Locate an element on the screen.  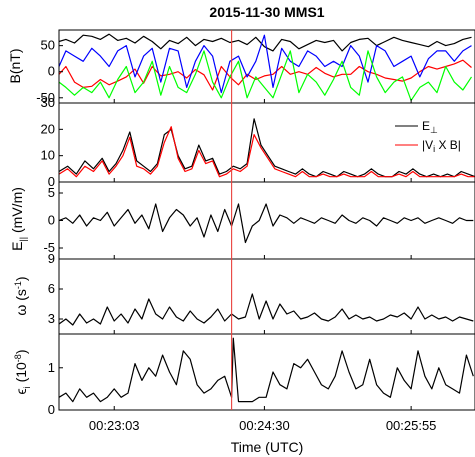
y-tick-label-3-0: 3 is located at coordinates (51, 318).